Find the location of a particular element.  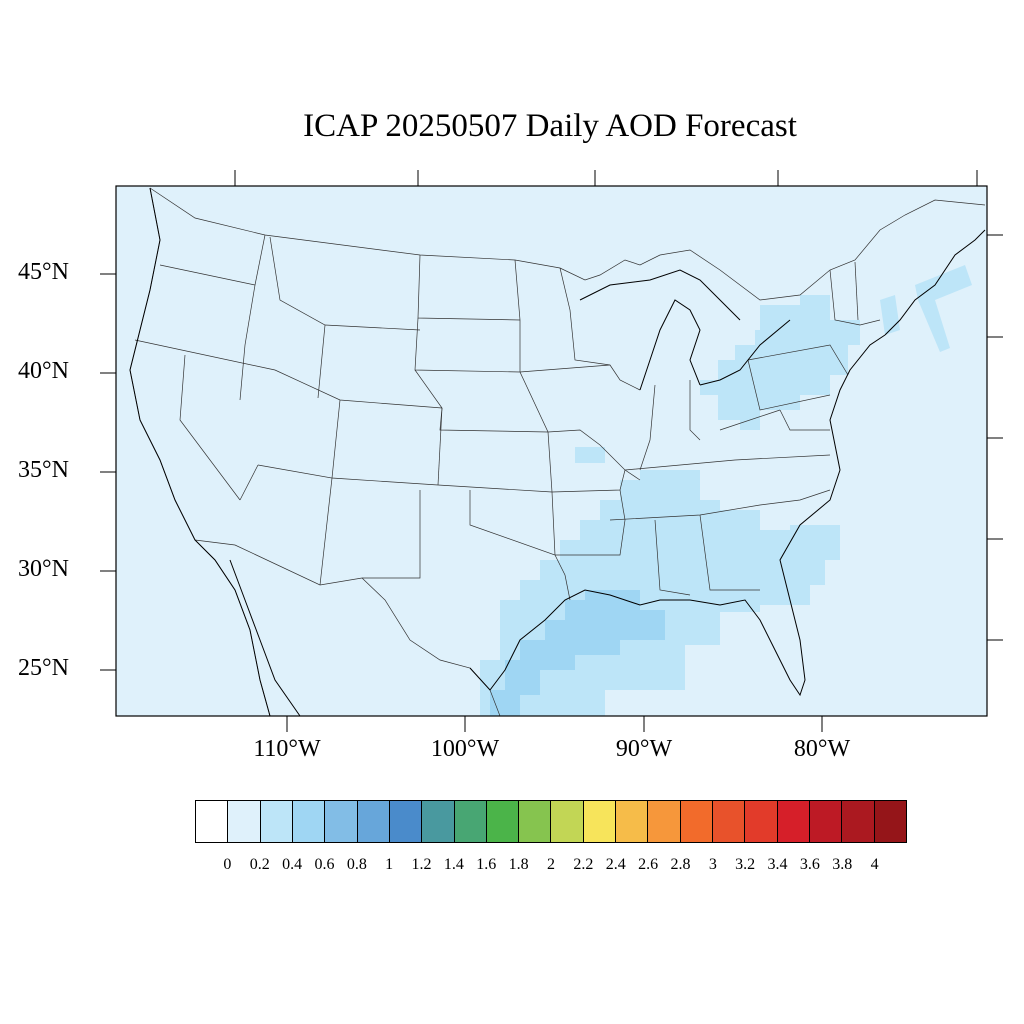

colorbar-tick-label: 0.4 is located at coordinates (292, 864).